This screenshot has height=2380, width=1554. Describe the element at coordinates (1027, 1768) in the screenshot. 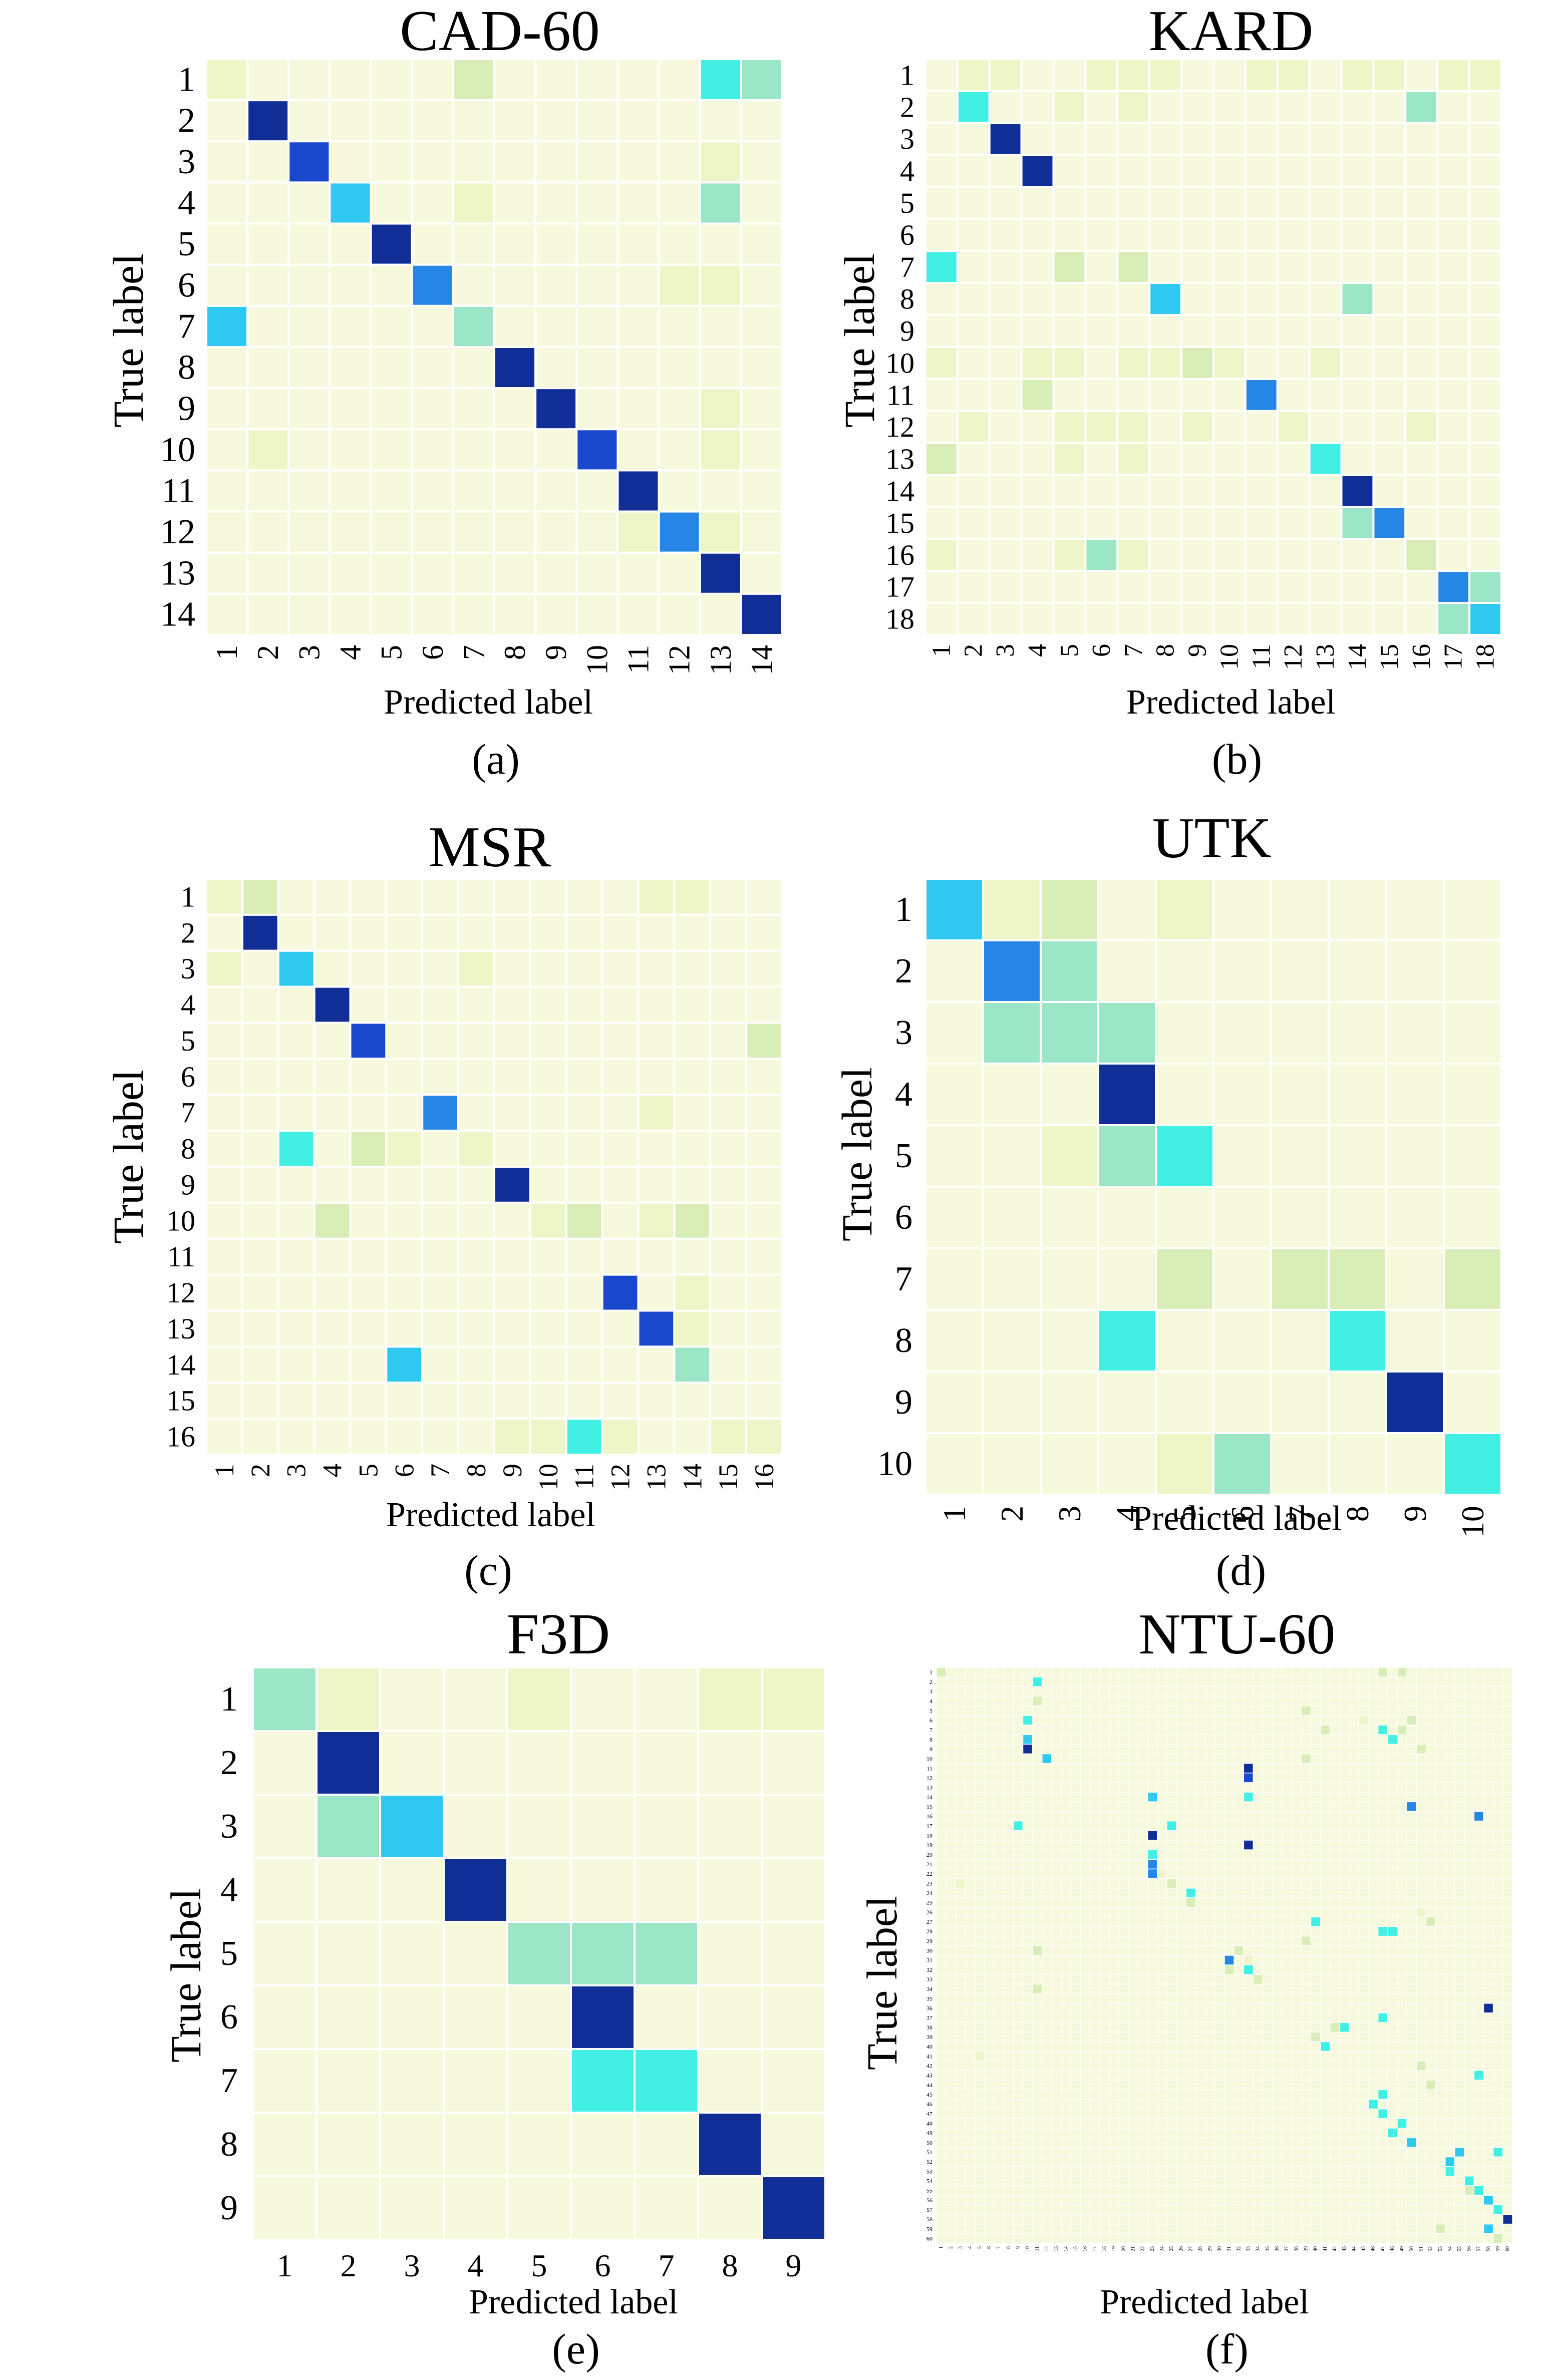

I see `cell-f-r11-c10` at that location.